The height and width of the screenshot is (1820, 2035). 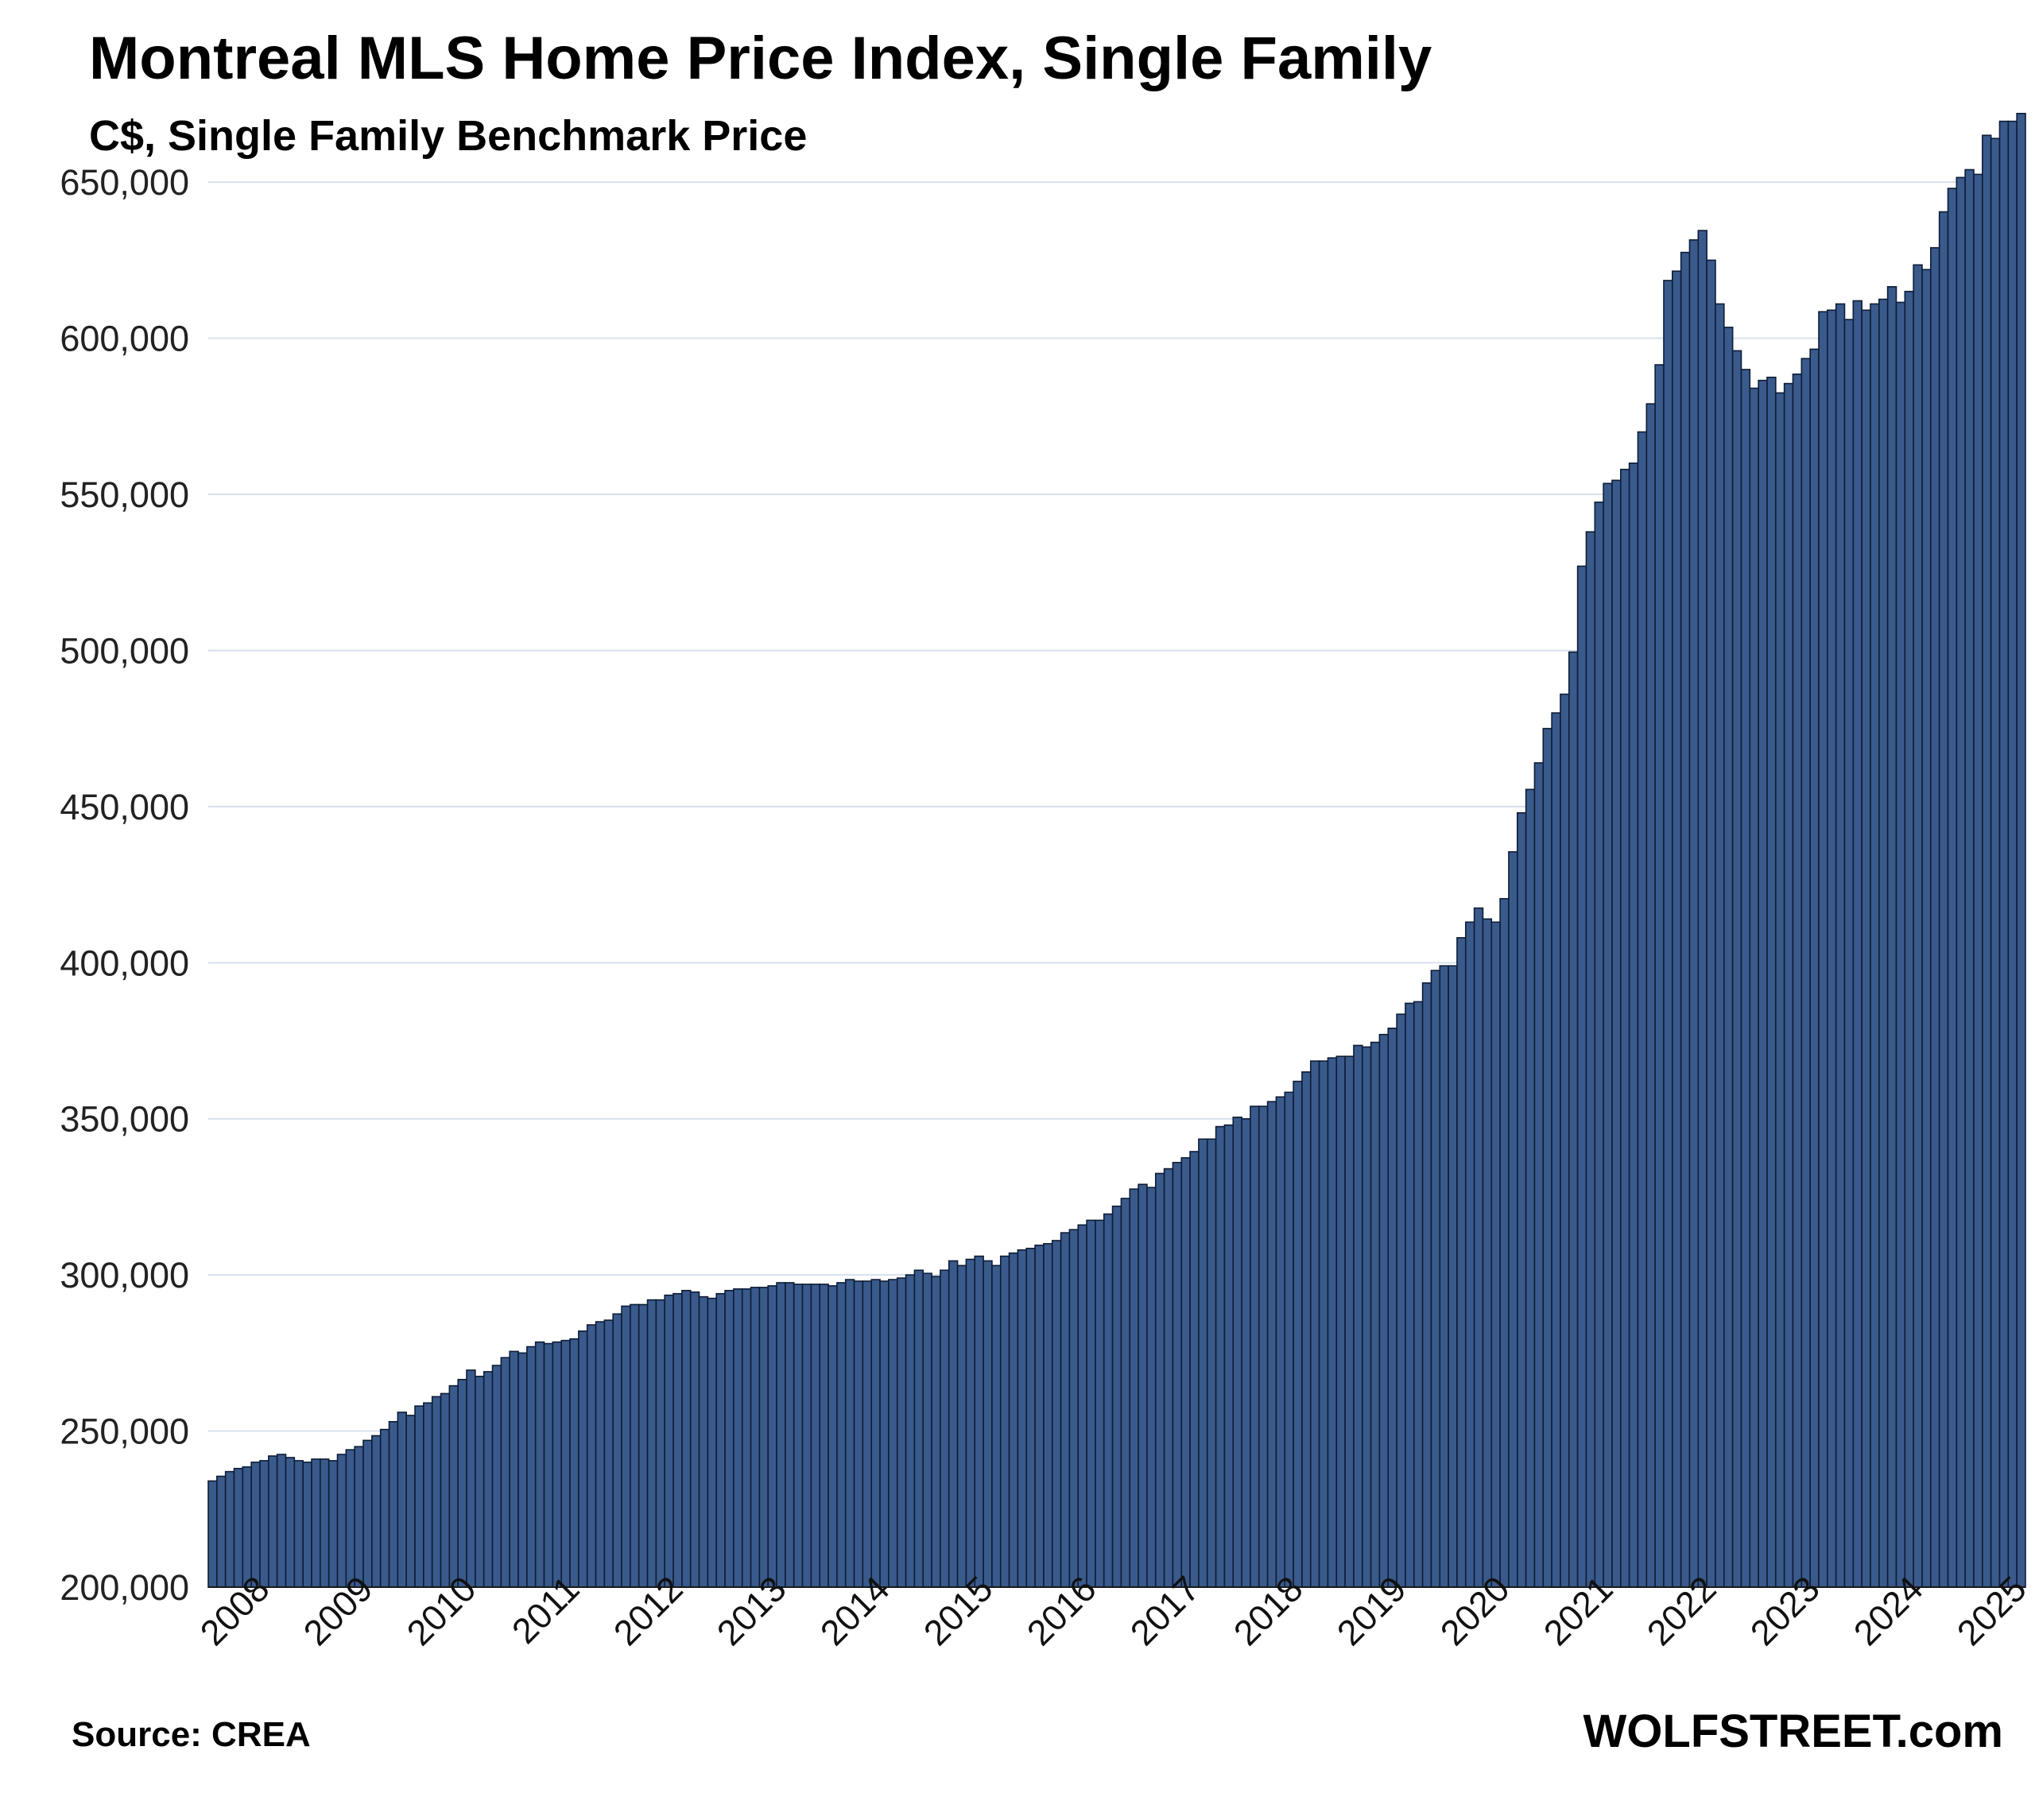 What do you see at coordinates (124, 1119) in the screenshot?
I see `y-tick-label: 350,000` at bounding box center [124, 1119].